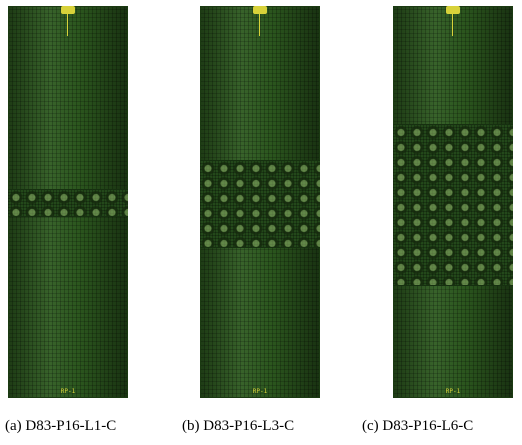 This screenshot has width=522, height=445. Describe the element at coordinates (238, 426) in the screenshot. I see `caption-b: (b) D83-P16-L3-C` at that location.